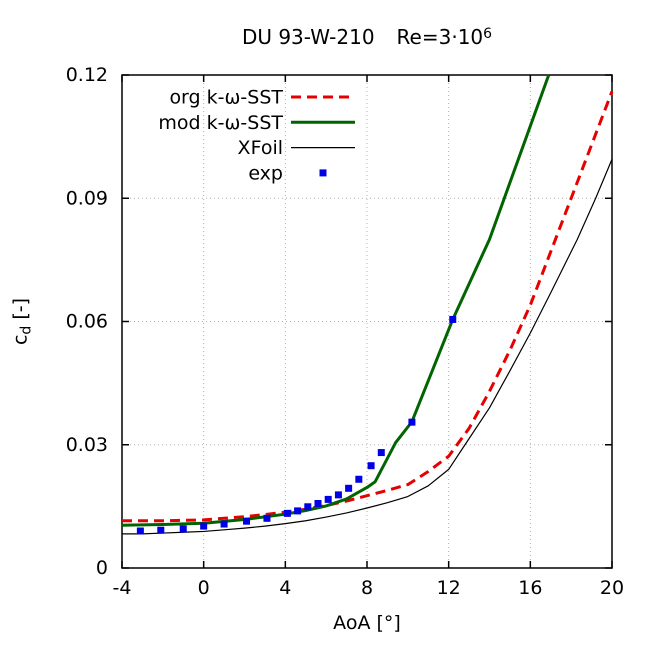 Image resolution: width=650 pixels, height=650 pixels. Describe the element at coordinates (530, 588) in the screenshot. I see `x-tick-label: 16` at that location.